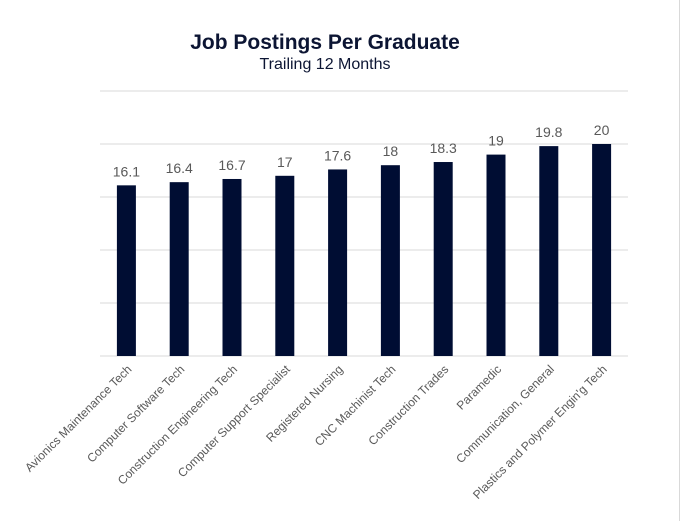 This screenshot has width=683, height=521. What do you see at coordinates (285, 162) in the screenshot?
I see `data-label: 17` at bounding box center [285, 162].